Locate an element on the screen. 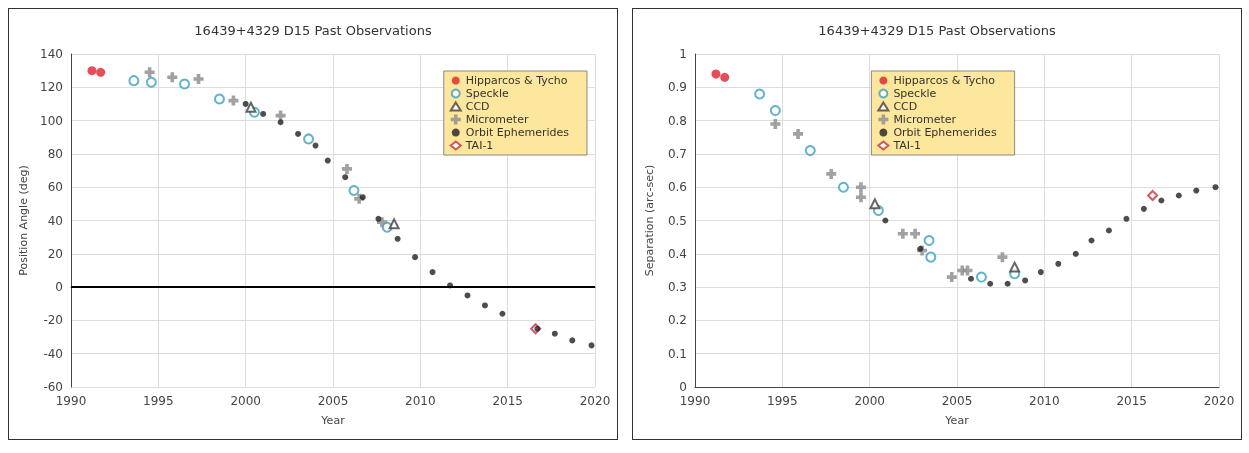 This screenshot has height=453, width=1249. y-tick-label: 120 is located at coordinates (51, 87).